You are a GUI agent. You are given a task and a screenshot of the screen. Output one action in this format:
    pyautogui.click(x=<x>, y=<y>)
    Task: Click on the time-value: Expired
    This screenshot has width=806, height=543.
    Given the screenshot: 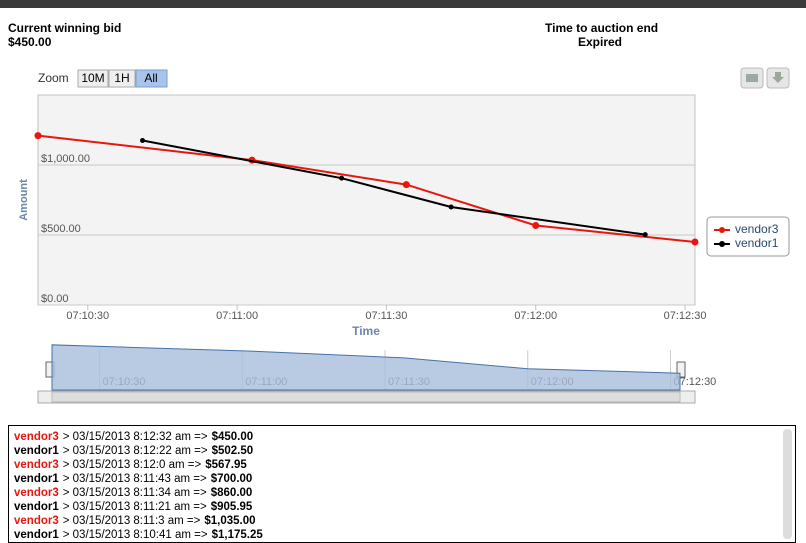 What is the action you would take?
    pyautogui.click(x=600, y=42)
    